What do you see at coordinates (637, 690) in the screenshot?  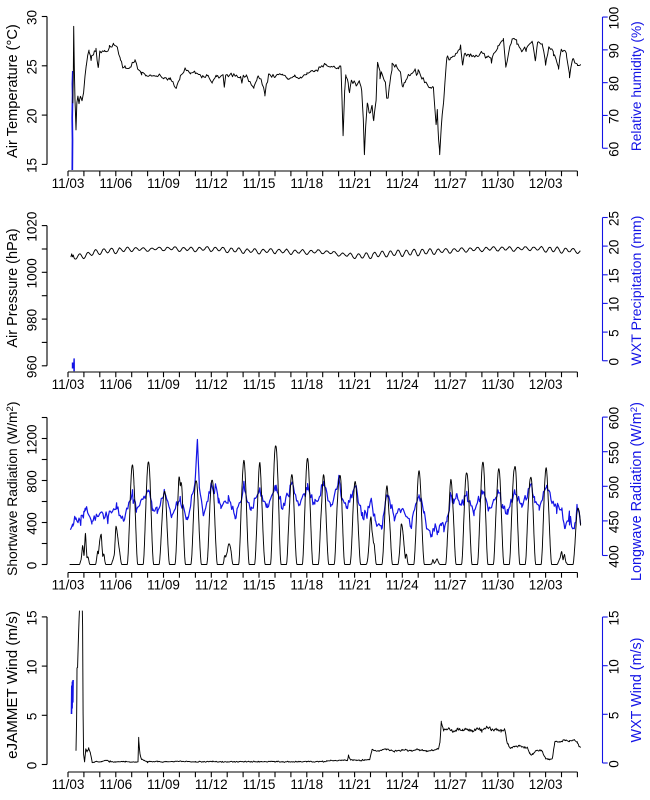 I see `svg-text: WXT Wind (m/s)` at bounding box center [637, 690].